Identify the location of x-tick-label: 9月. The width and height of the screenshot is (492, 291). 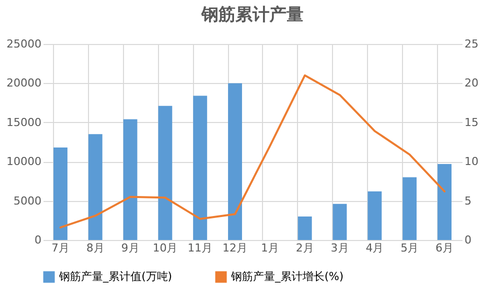
(130, 248).